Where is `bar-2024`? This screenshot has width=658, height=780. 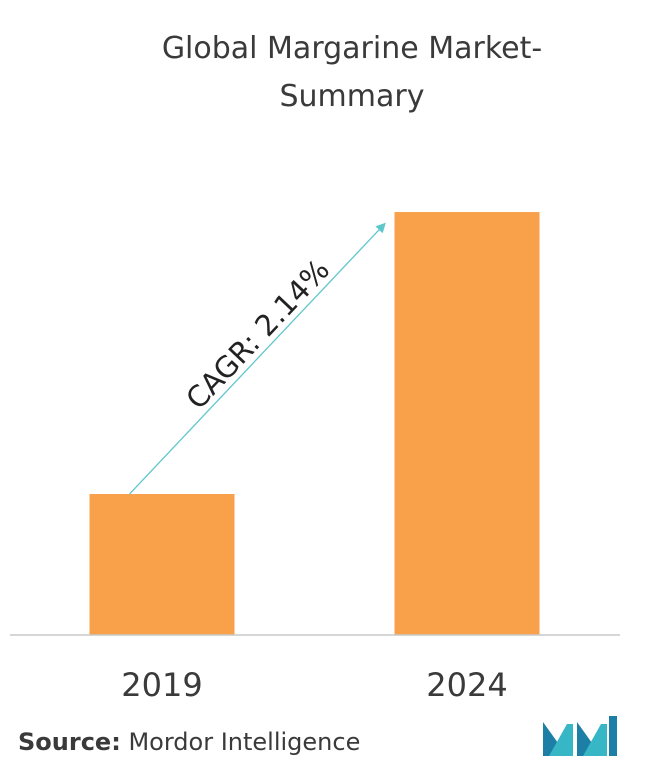
bar-2024 is located at coordinates (467, 423).